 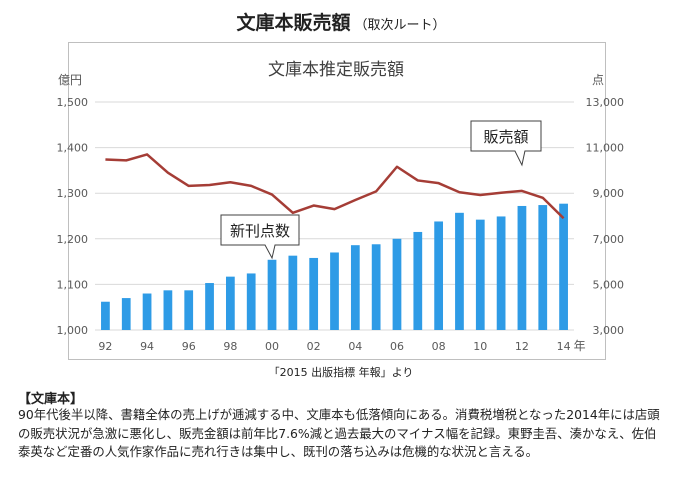 What do you see at coordinates (314, 346) in the screenshot?
I see `x-tick-label: 02` at bounding box center [314, 346].